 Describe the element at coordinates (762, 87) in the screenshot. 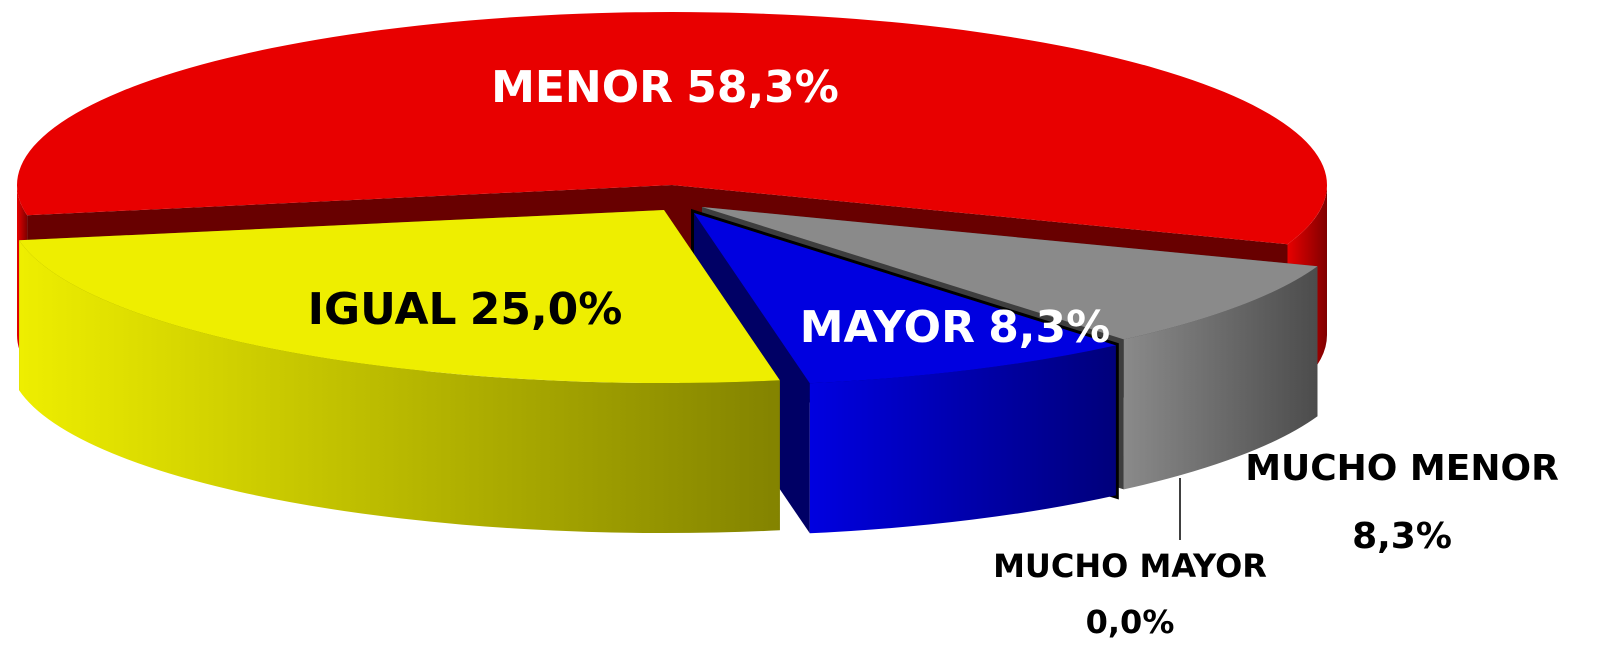

I see `value-label: 58,3%` at that location.